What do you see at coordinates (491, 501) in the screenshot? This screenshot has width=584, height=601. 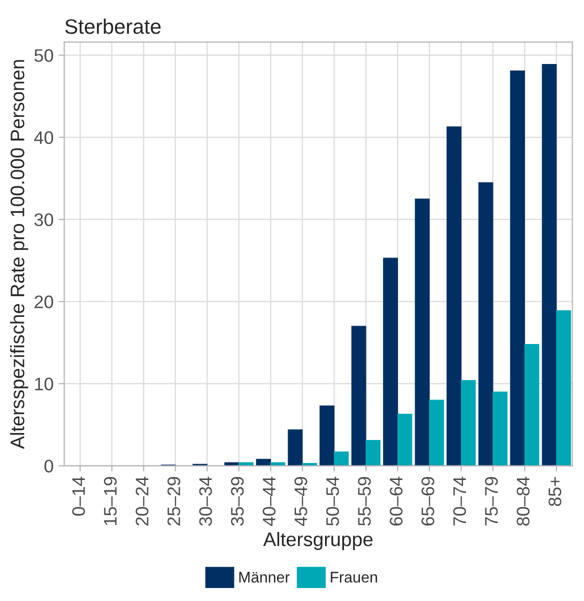 I see `x-tick-label: 75–79` at bounding box center [491, 501].